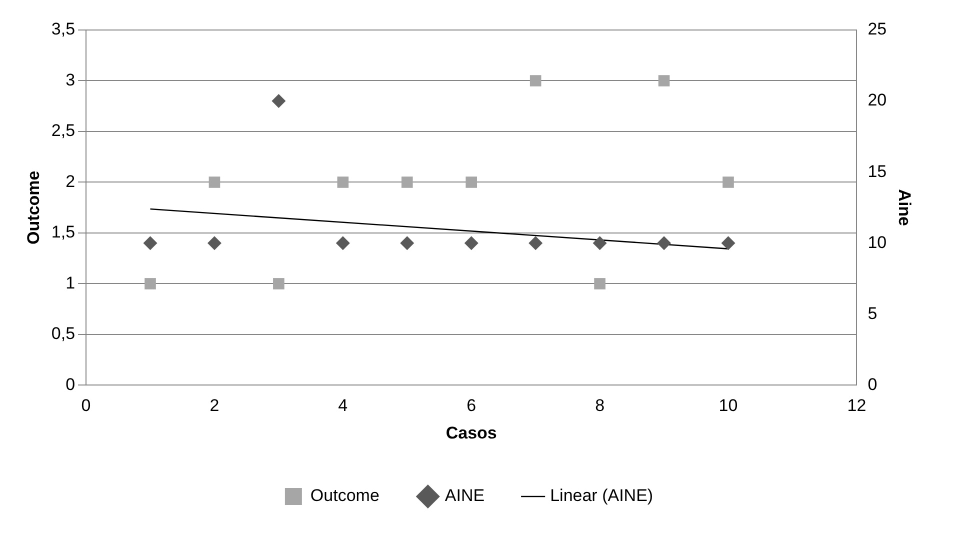 This screenshot has height=535, width=958. What do you see at coordinates (600, 406) in the screenshot?
I see `x-tick-label: 8` at bounding box center [600, 406].